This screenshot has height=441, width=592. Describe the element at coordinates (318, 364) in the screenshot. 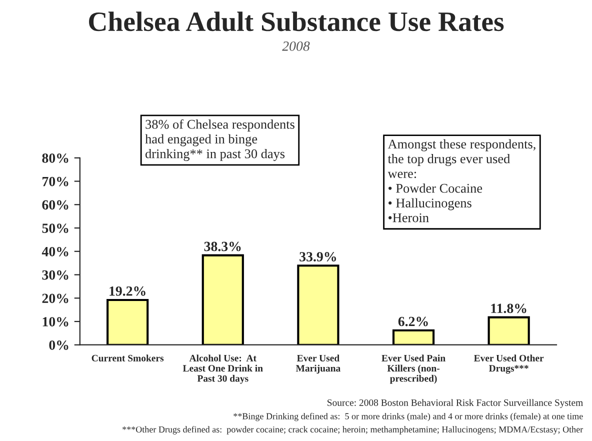

I see `x-tick-label: Ever Used Marijuana` at that location.